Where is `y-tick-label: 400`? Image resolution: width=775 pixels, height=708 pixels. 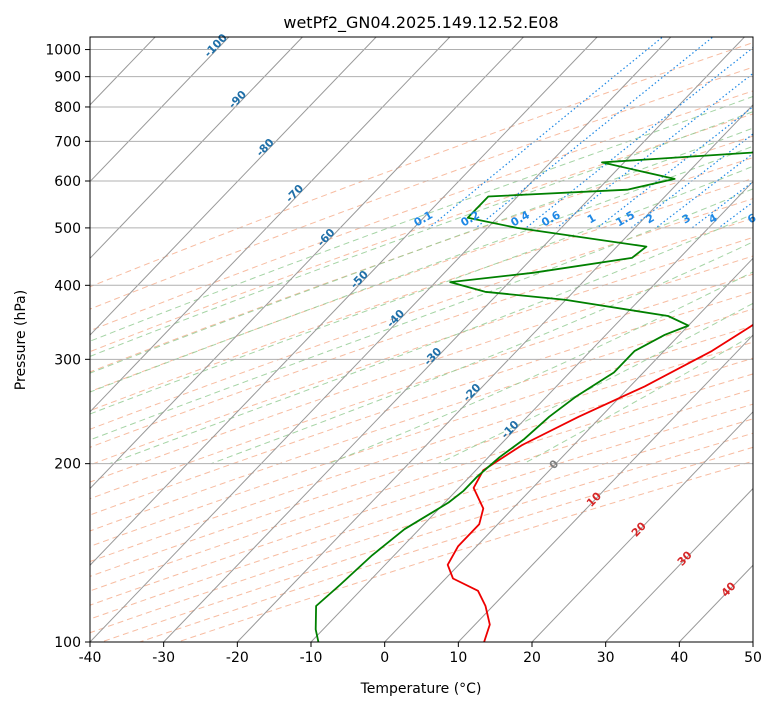 y-tick-label: 400 is located at coordinates (67, 286).